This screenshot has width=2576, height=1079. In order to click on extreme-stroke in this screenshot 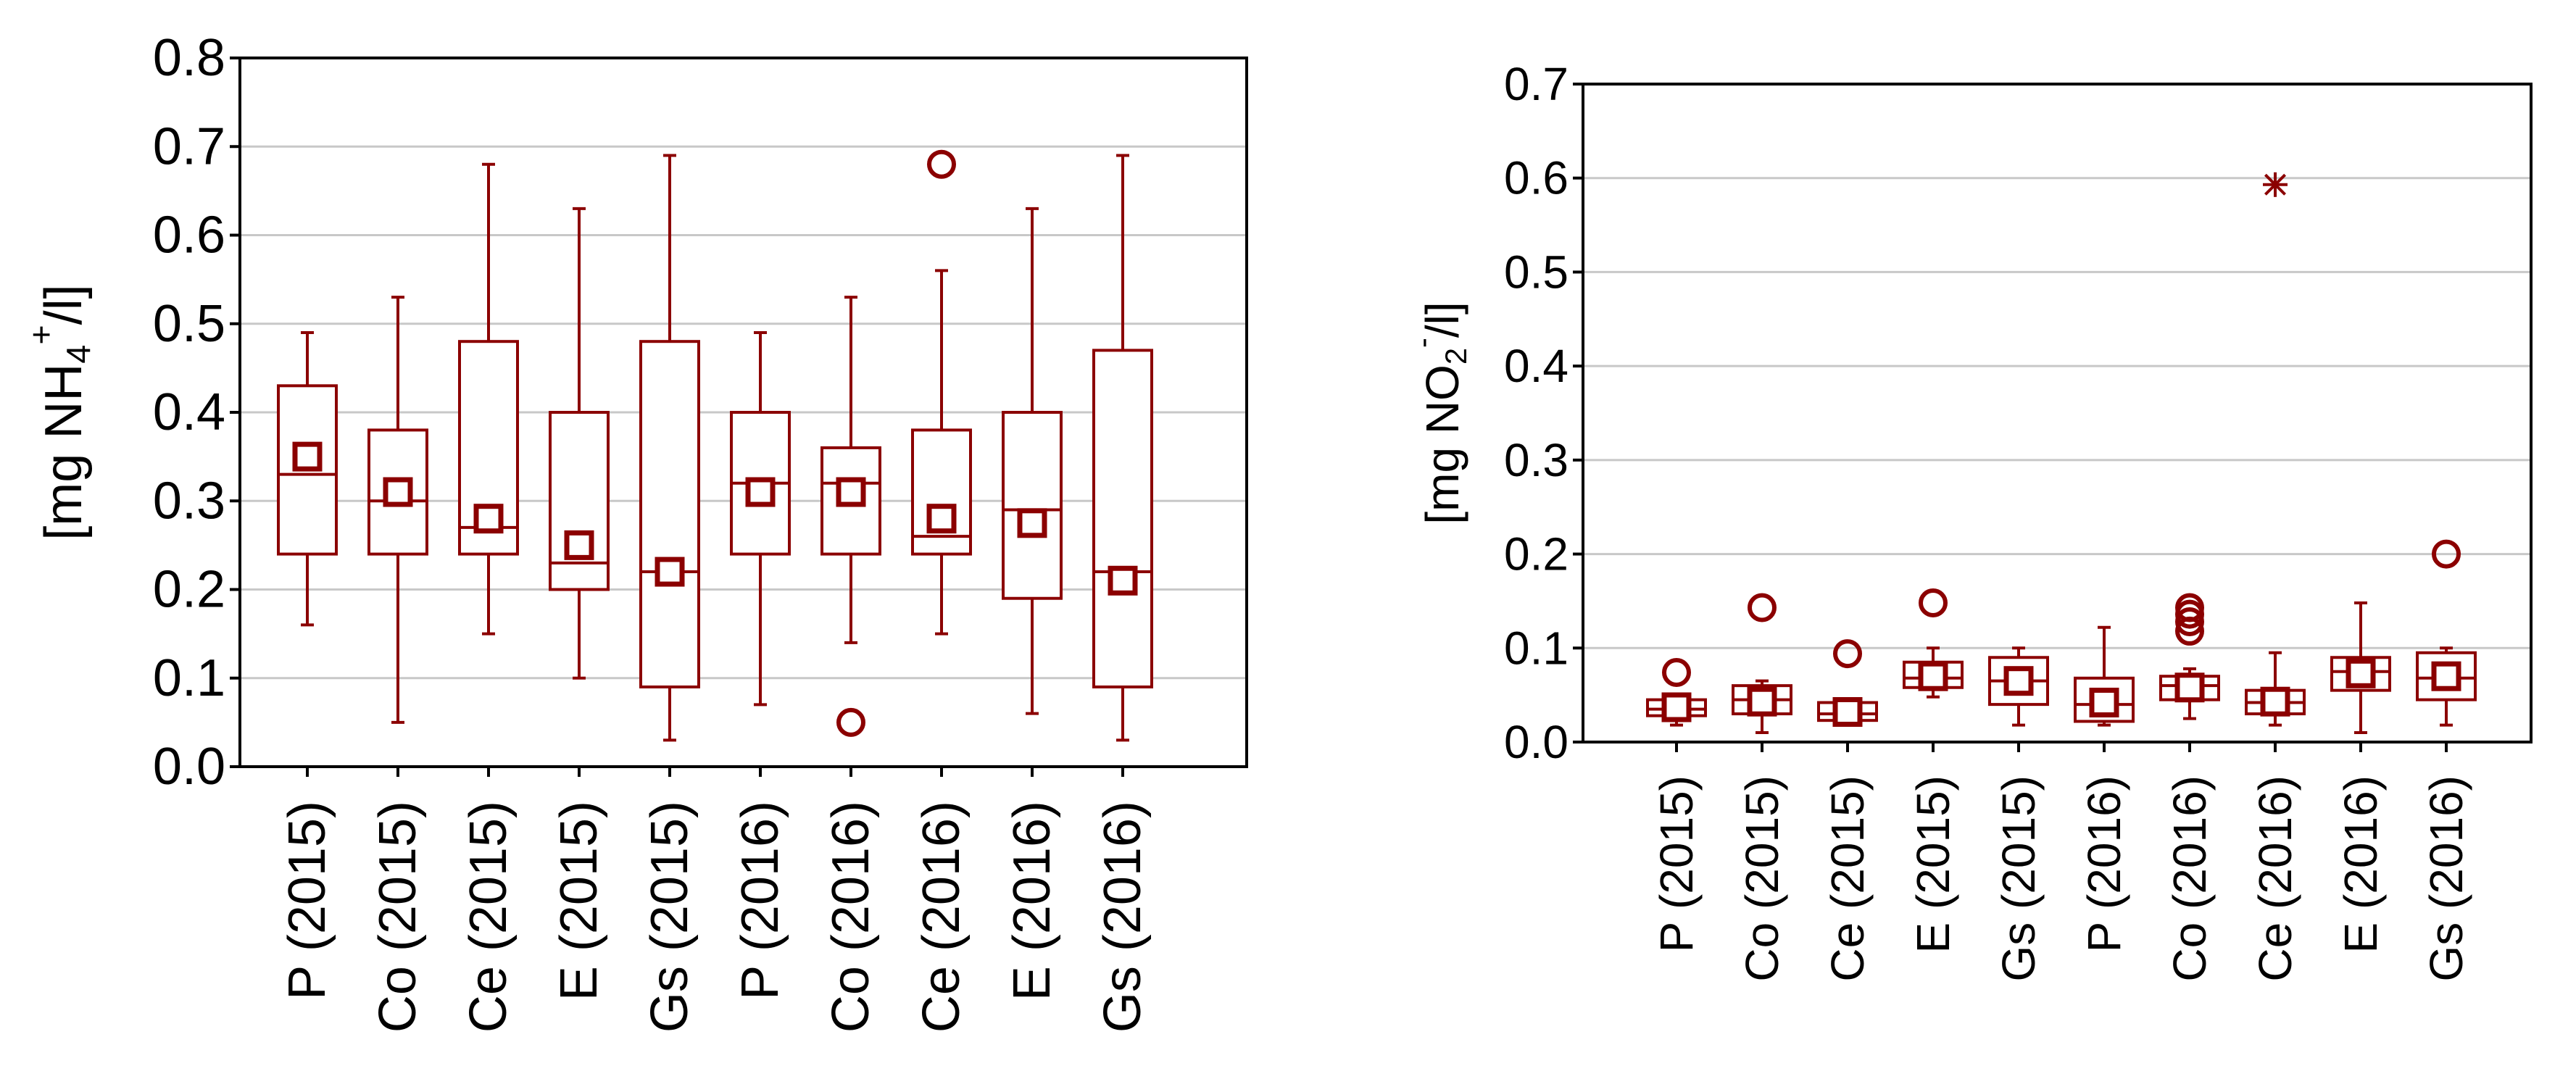, I will do `click(2275, 185)`.